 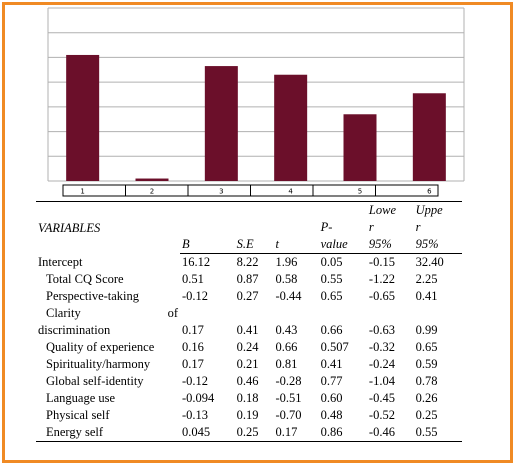 I want to click on cell-t: 1.96, so click(x=286, y=262).